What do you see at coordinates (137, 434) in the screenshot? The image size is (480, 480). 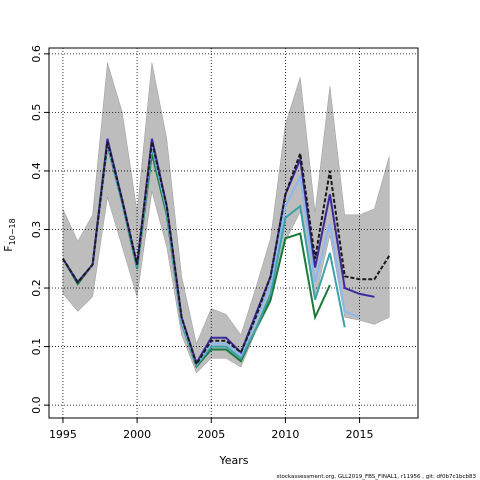 I see `x-tick-label: 2000` at bounding box center [137, 434].